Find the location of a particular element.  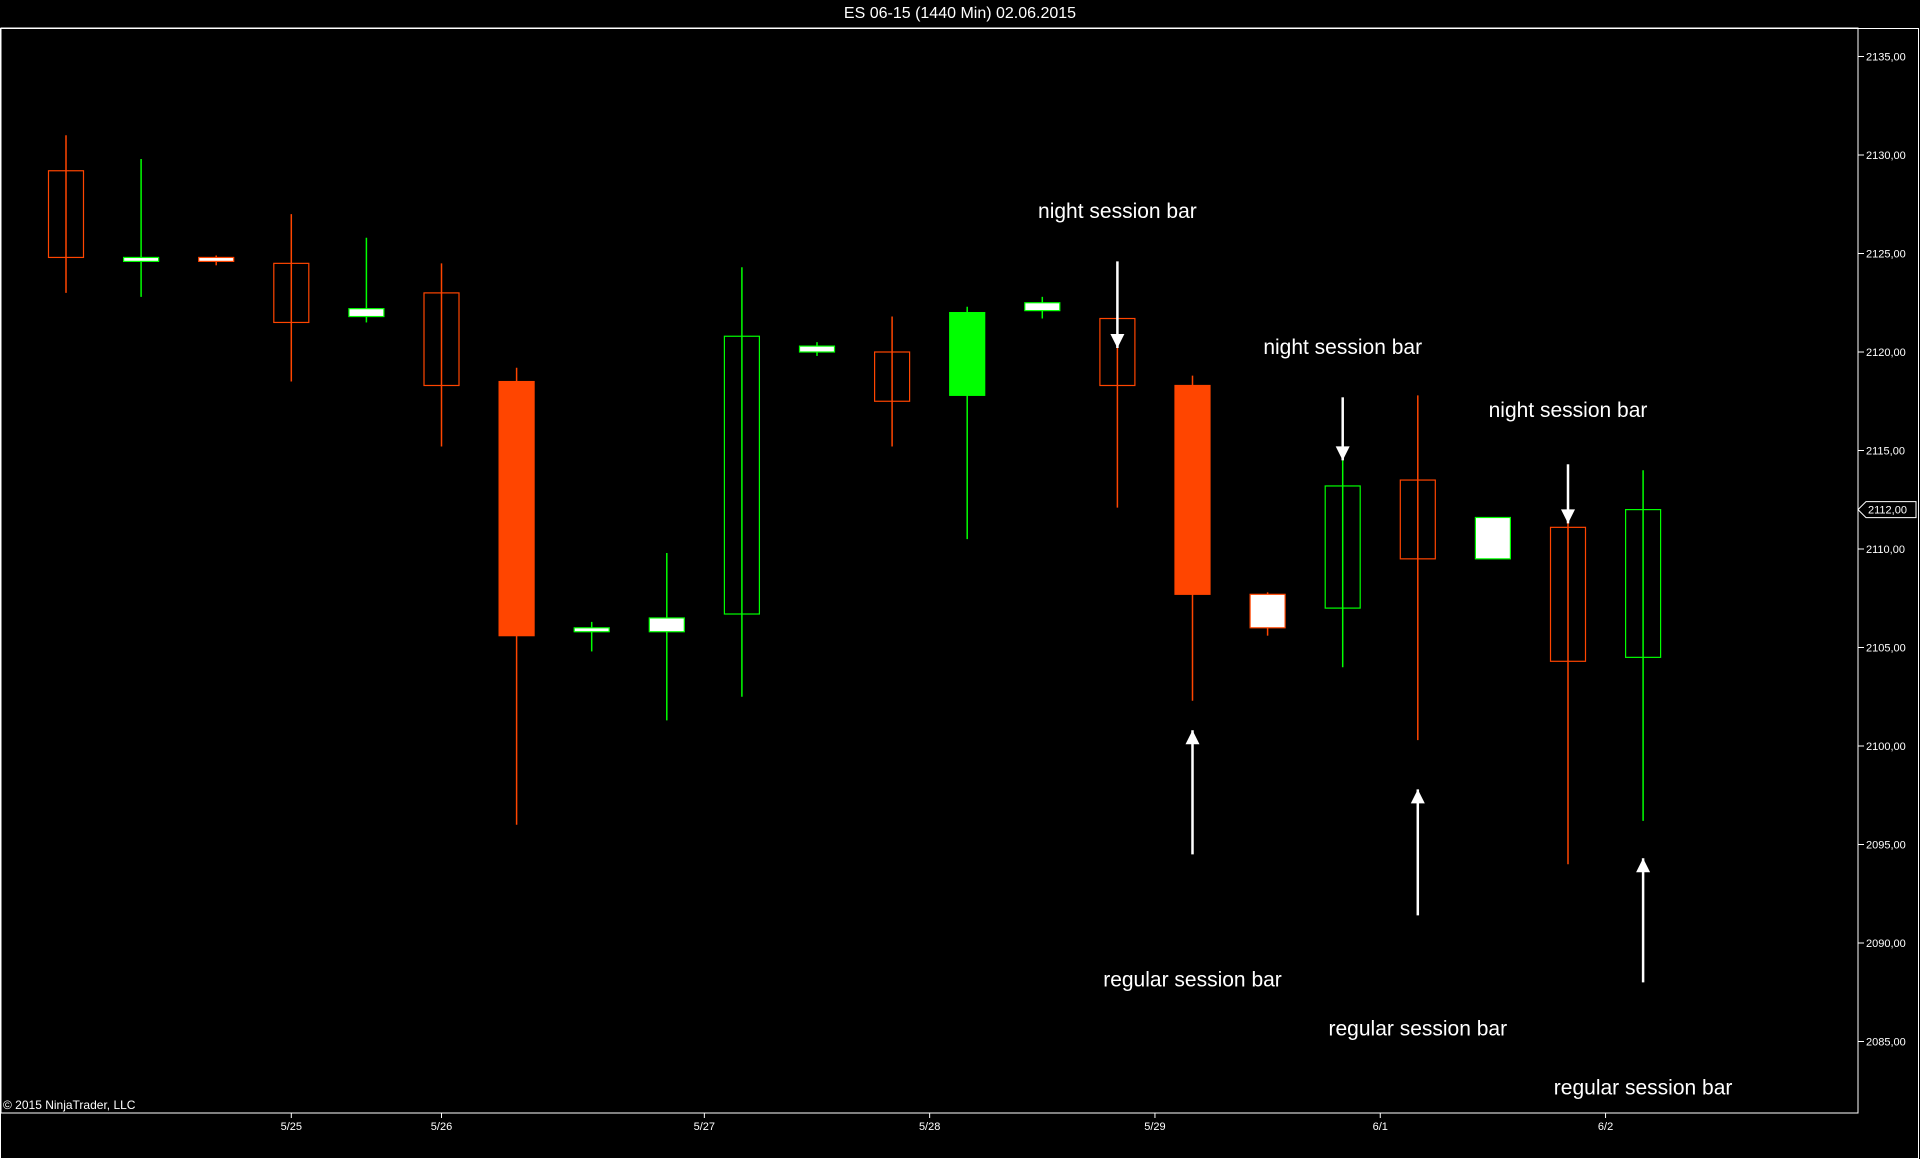

x-tick-label: 5/29 is located at coordinates (1154, 1127).